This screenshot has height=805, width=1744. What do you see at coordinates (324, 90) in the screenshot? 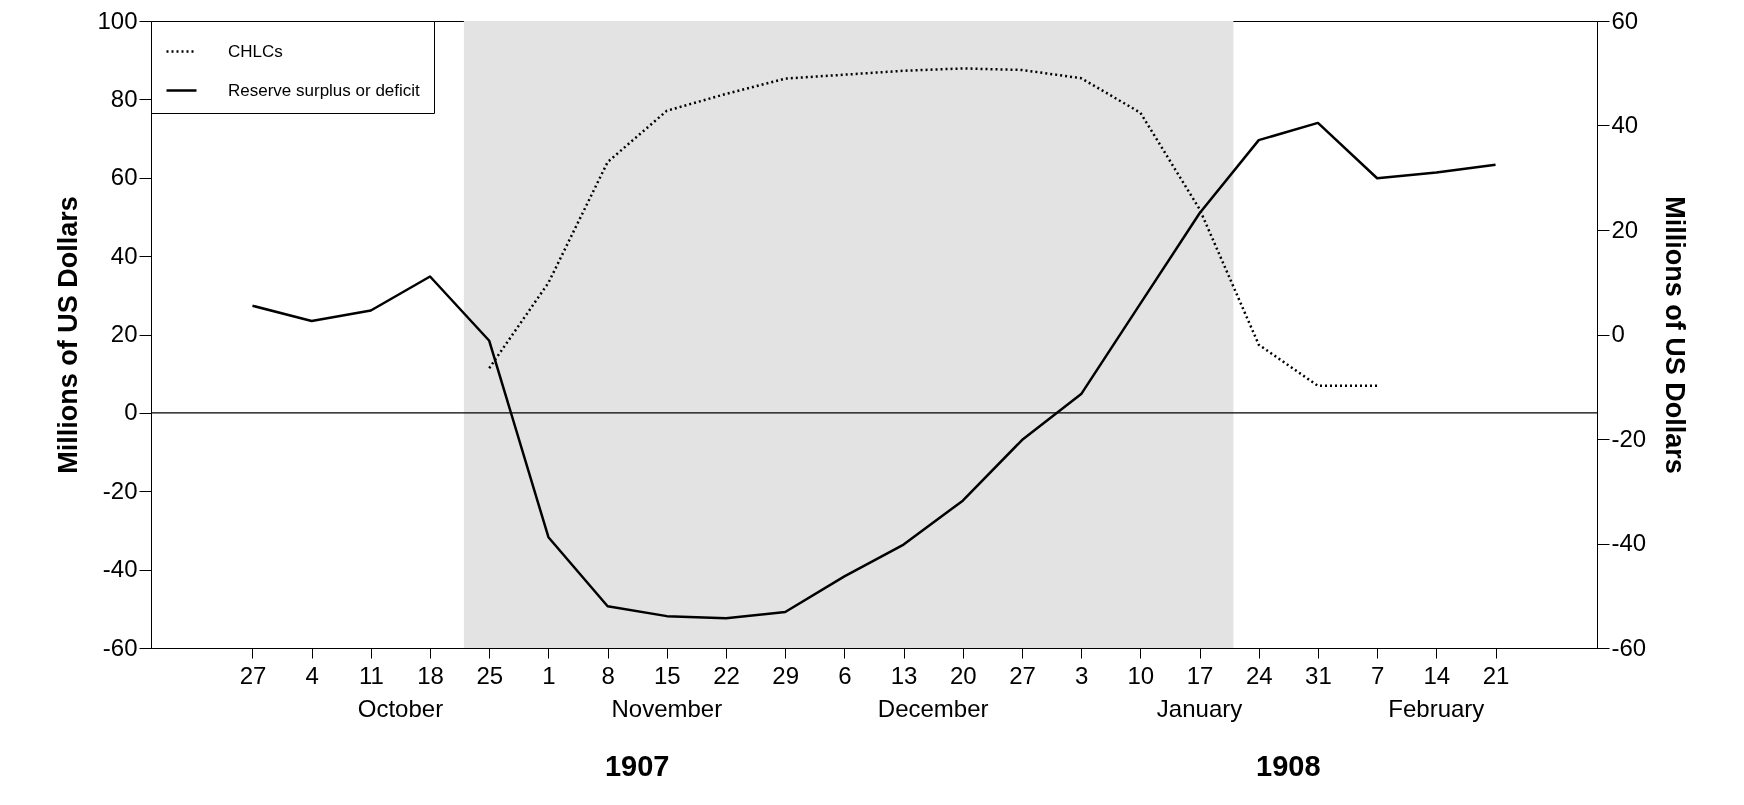
I see `legend-label: Reserve surplus or deficit` at bounding box center [324, 90].